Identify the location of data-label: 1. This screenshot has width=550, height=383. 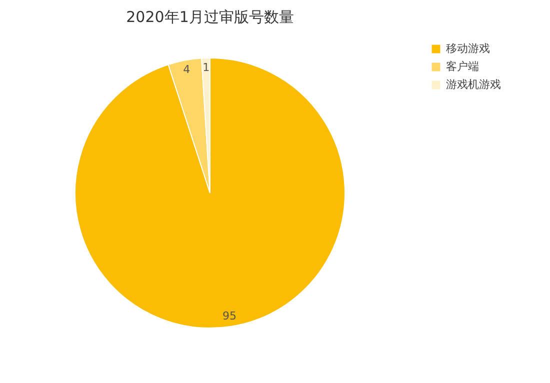
(206, 67).